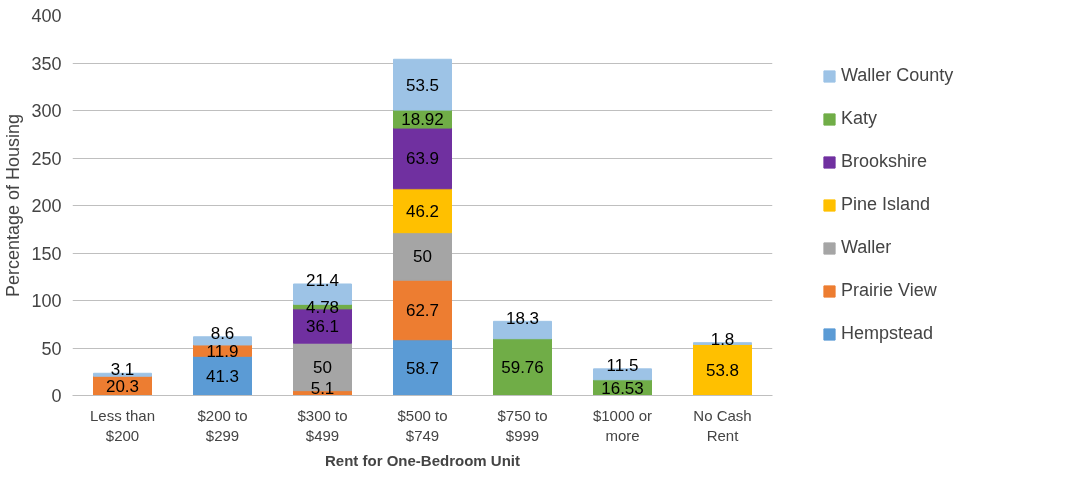 This screenshot has height=504, width=1082. What do you see at coordinates (46, 206) in the screenshot?
I see `y-tick-label: 200` at bounding box center [46, 206].